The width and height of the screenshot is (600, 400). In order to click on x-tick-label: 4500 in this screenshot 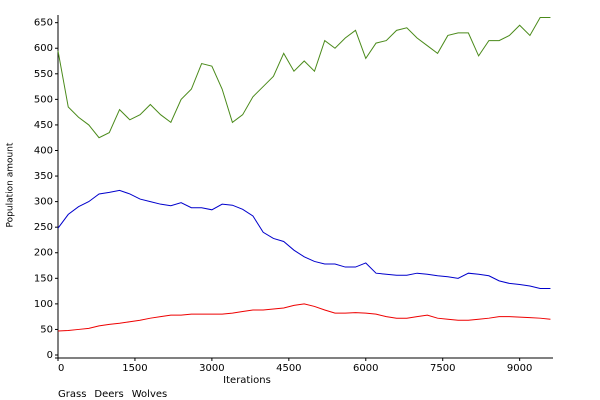, I will do `click(288, 368)`.